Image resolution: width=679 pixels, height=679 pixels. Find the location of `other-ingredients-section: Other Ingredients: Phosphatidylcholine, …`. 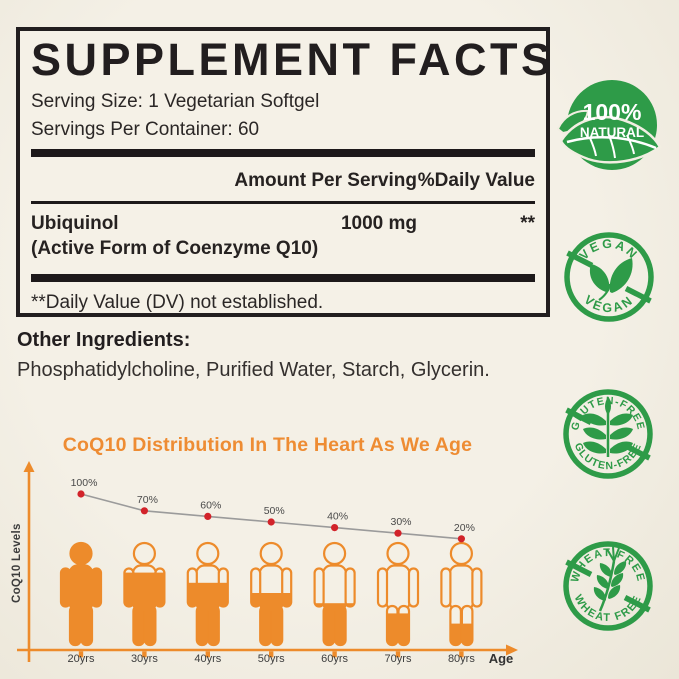

other-ingredients-section: Other Ingredients: Phosphatidylcholine, … is located at coordinates (282, 355).